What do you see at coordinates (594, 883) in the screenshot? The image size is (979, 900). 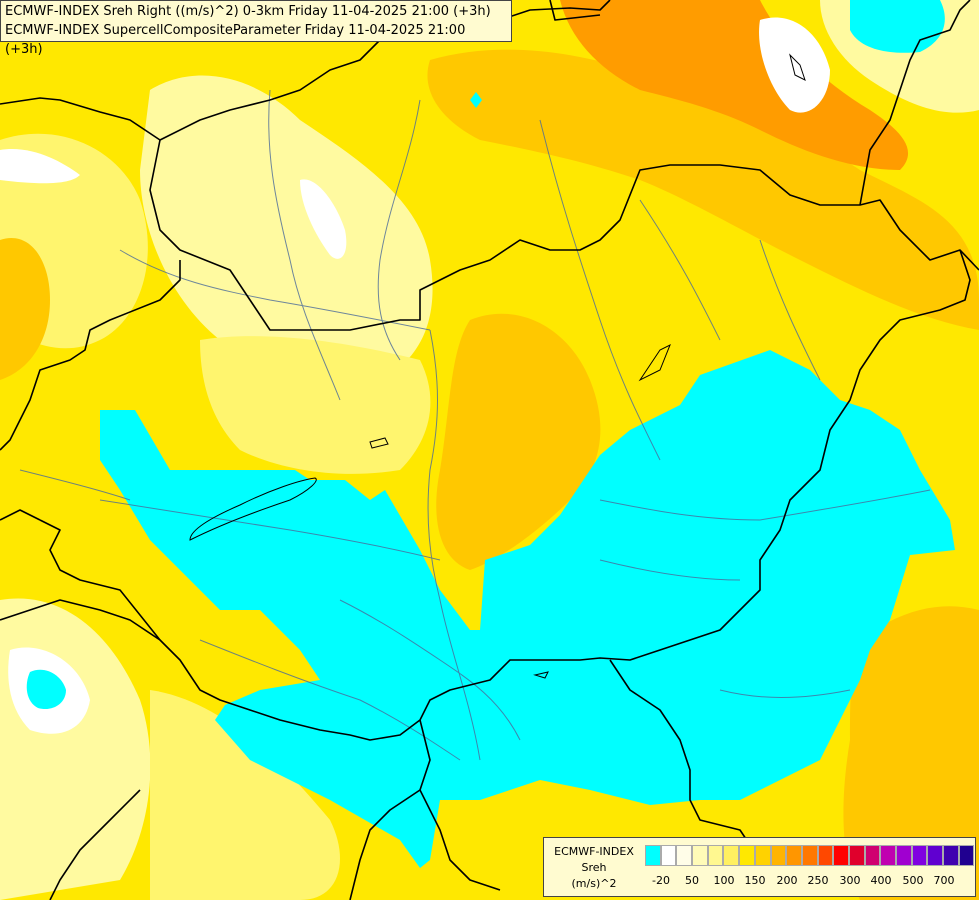 I see `legend-unit: (m/s)^2` at bounding box center [594, 883].